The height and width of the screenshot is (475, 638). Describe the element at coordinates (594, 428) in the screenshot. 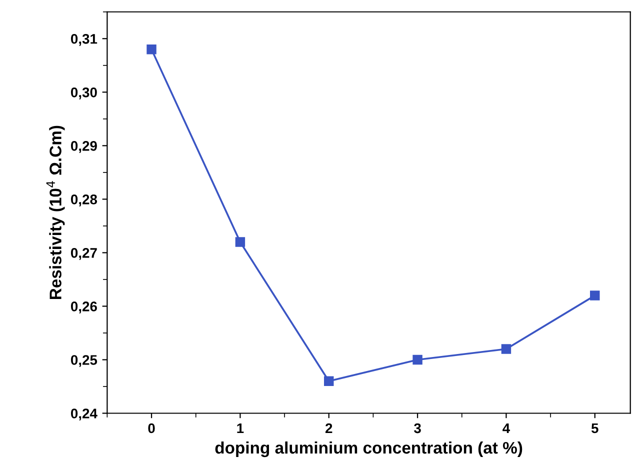

I see `x-tick-label: 5` at that location.